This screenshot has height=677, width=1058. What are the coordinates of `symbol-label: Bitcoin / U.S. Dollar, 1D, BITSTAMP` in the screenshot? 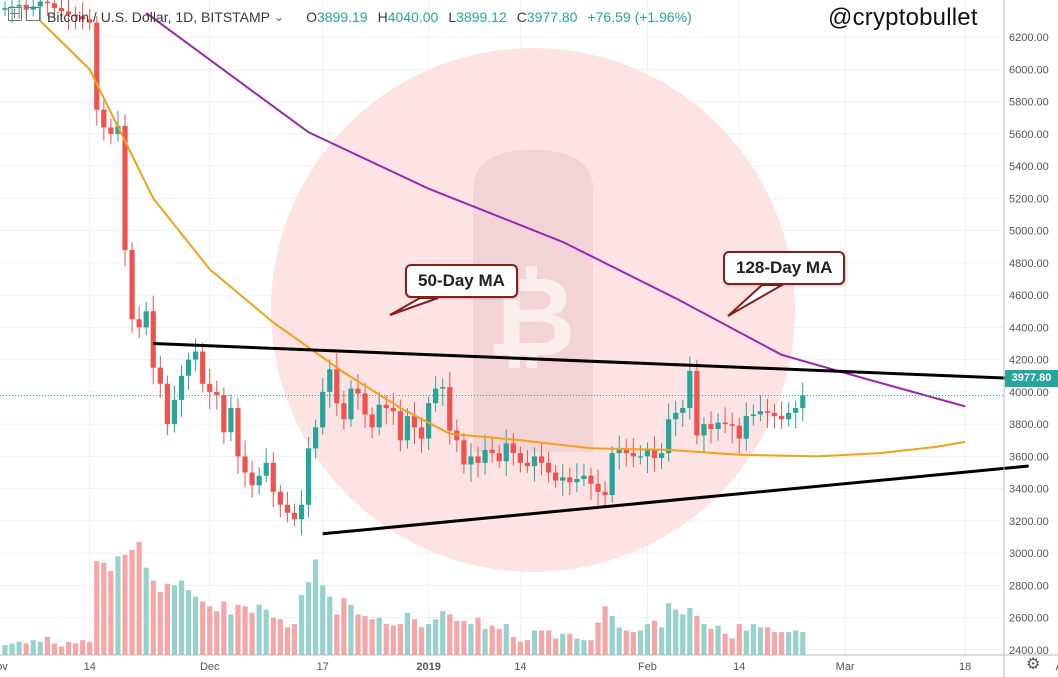 It's located at (159, 17).